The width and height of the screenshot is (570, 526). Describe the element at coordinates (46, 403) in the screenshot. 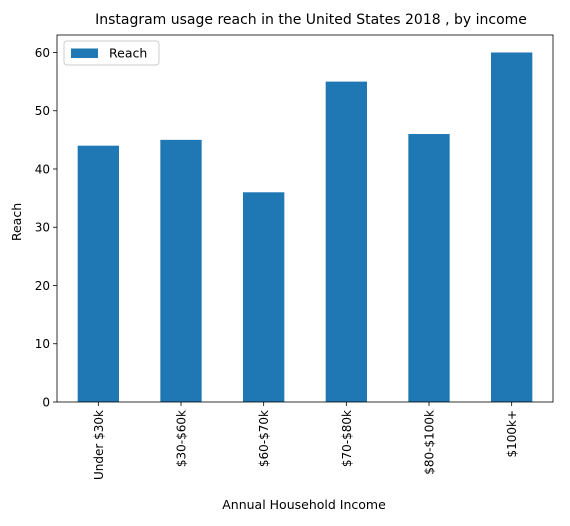

I see `y-tick-label-0: 0` at that location.